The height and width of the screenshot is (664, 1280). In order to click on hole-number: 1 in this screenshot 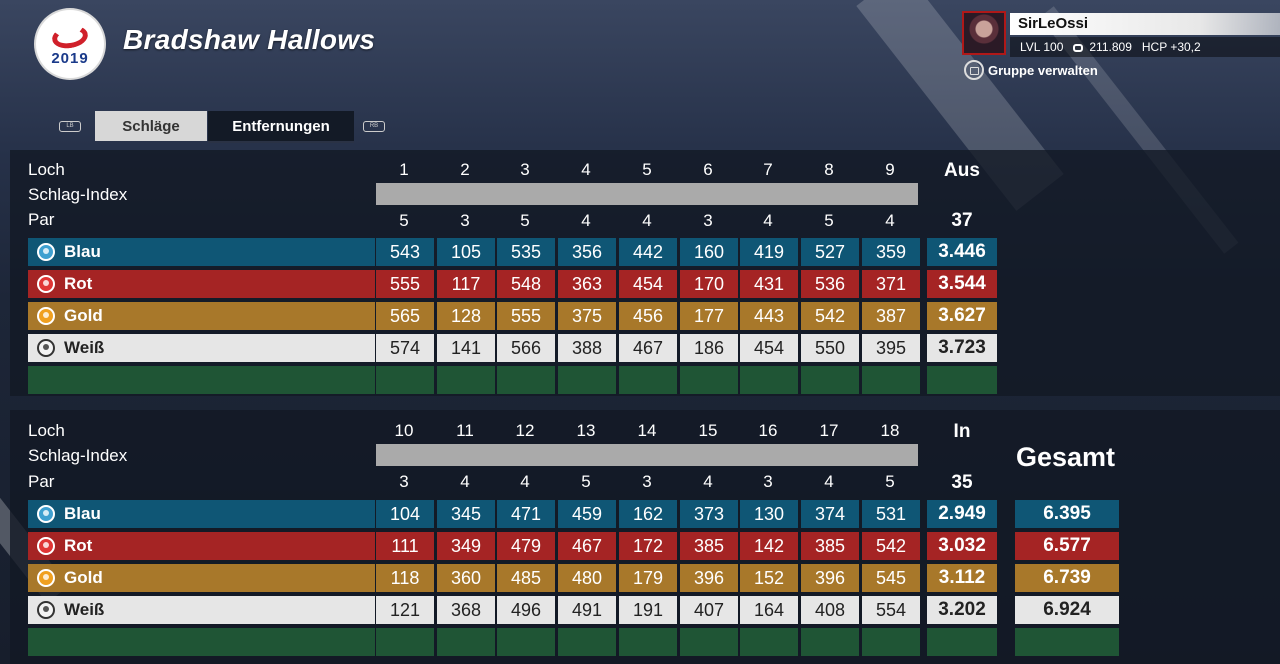, I will do `click(404, 169)`.